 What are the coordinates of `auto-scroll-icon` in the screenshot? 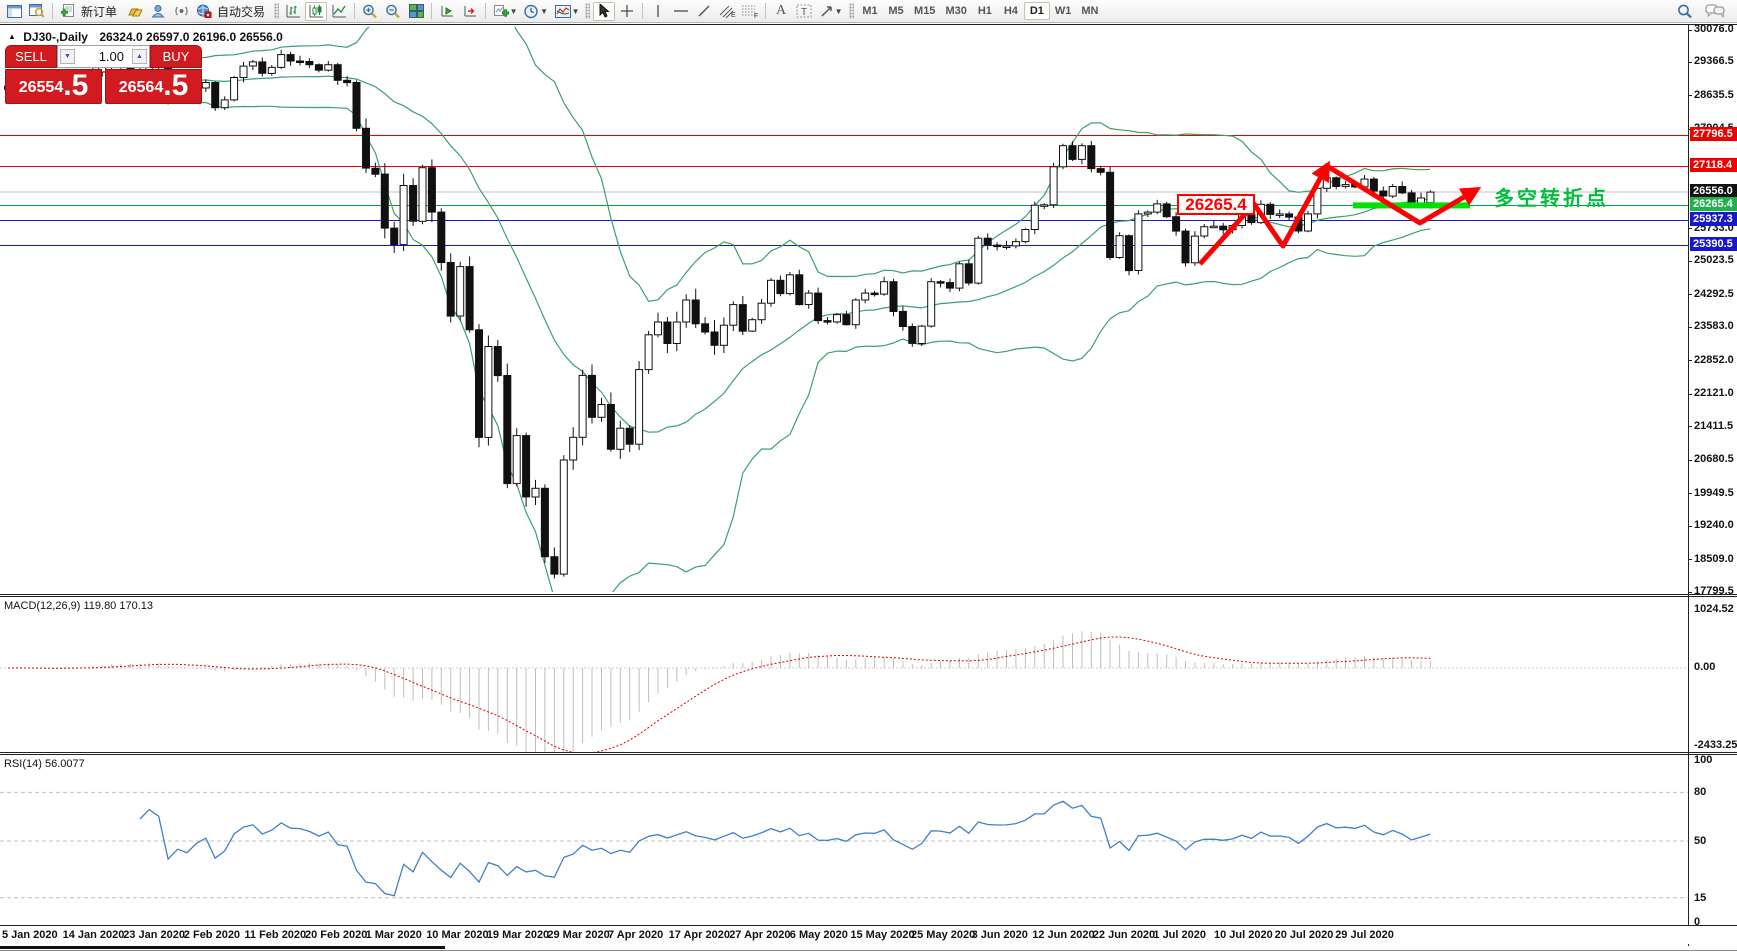 It's located at (447, 11).